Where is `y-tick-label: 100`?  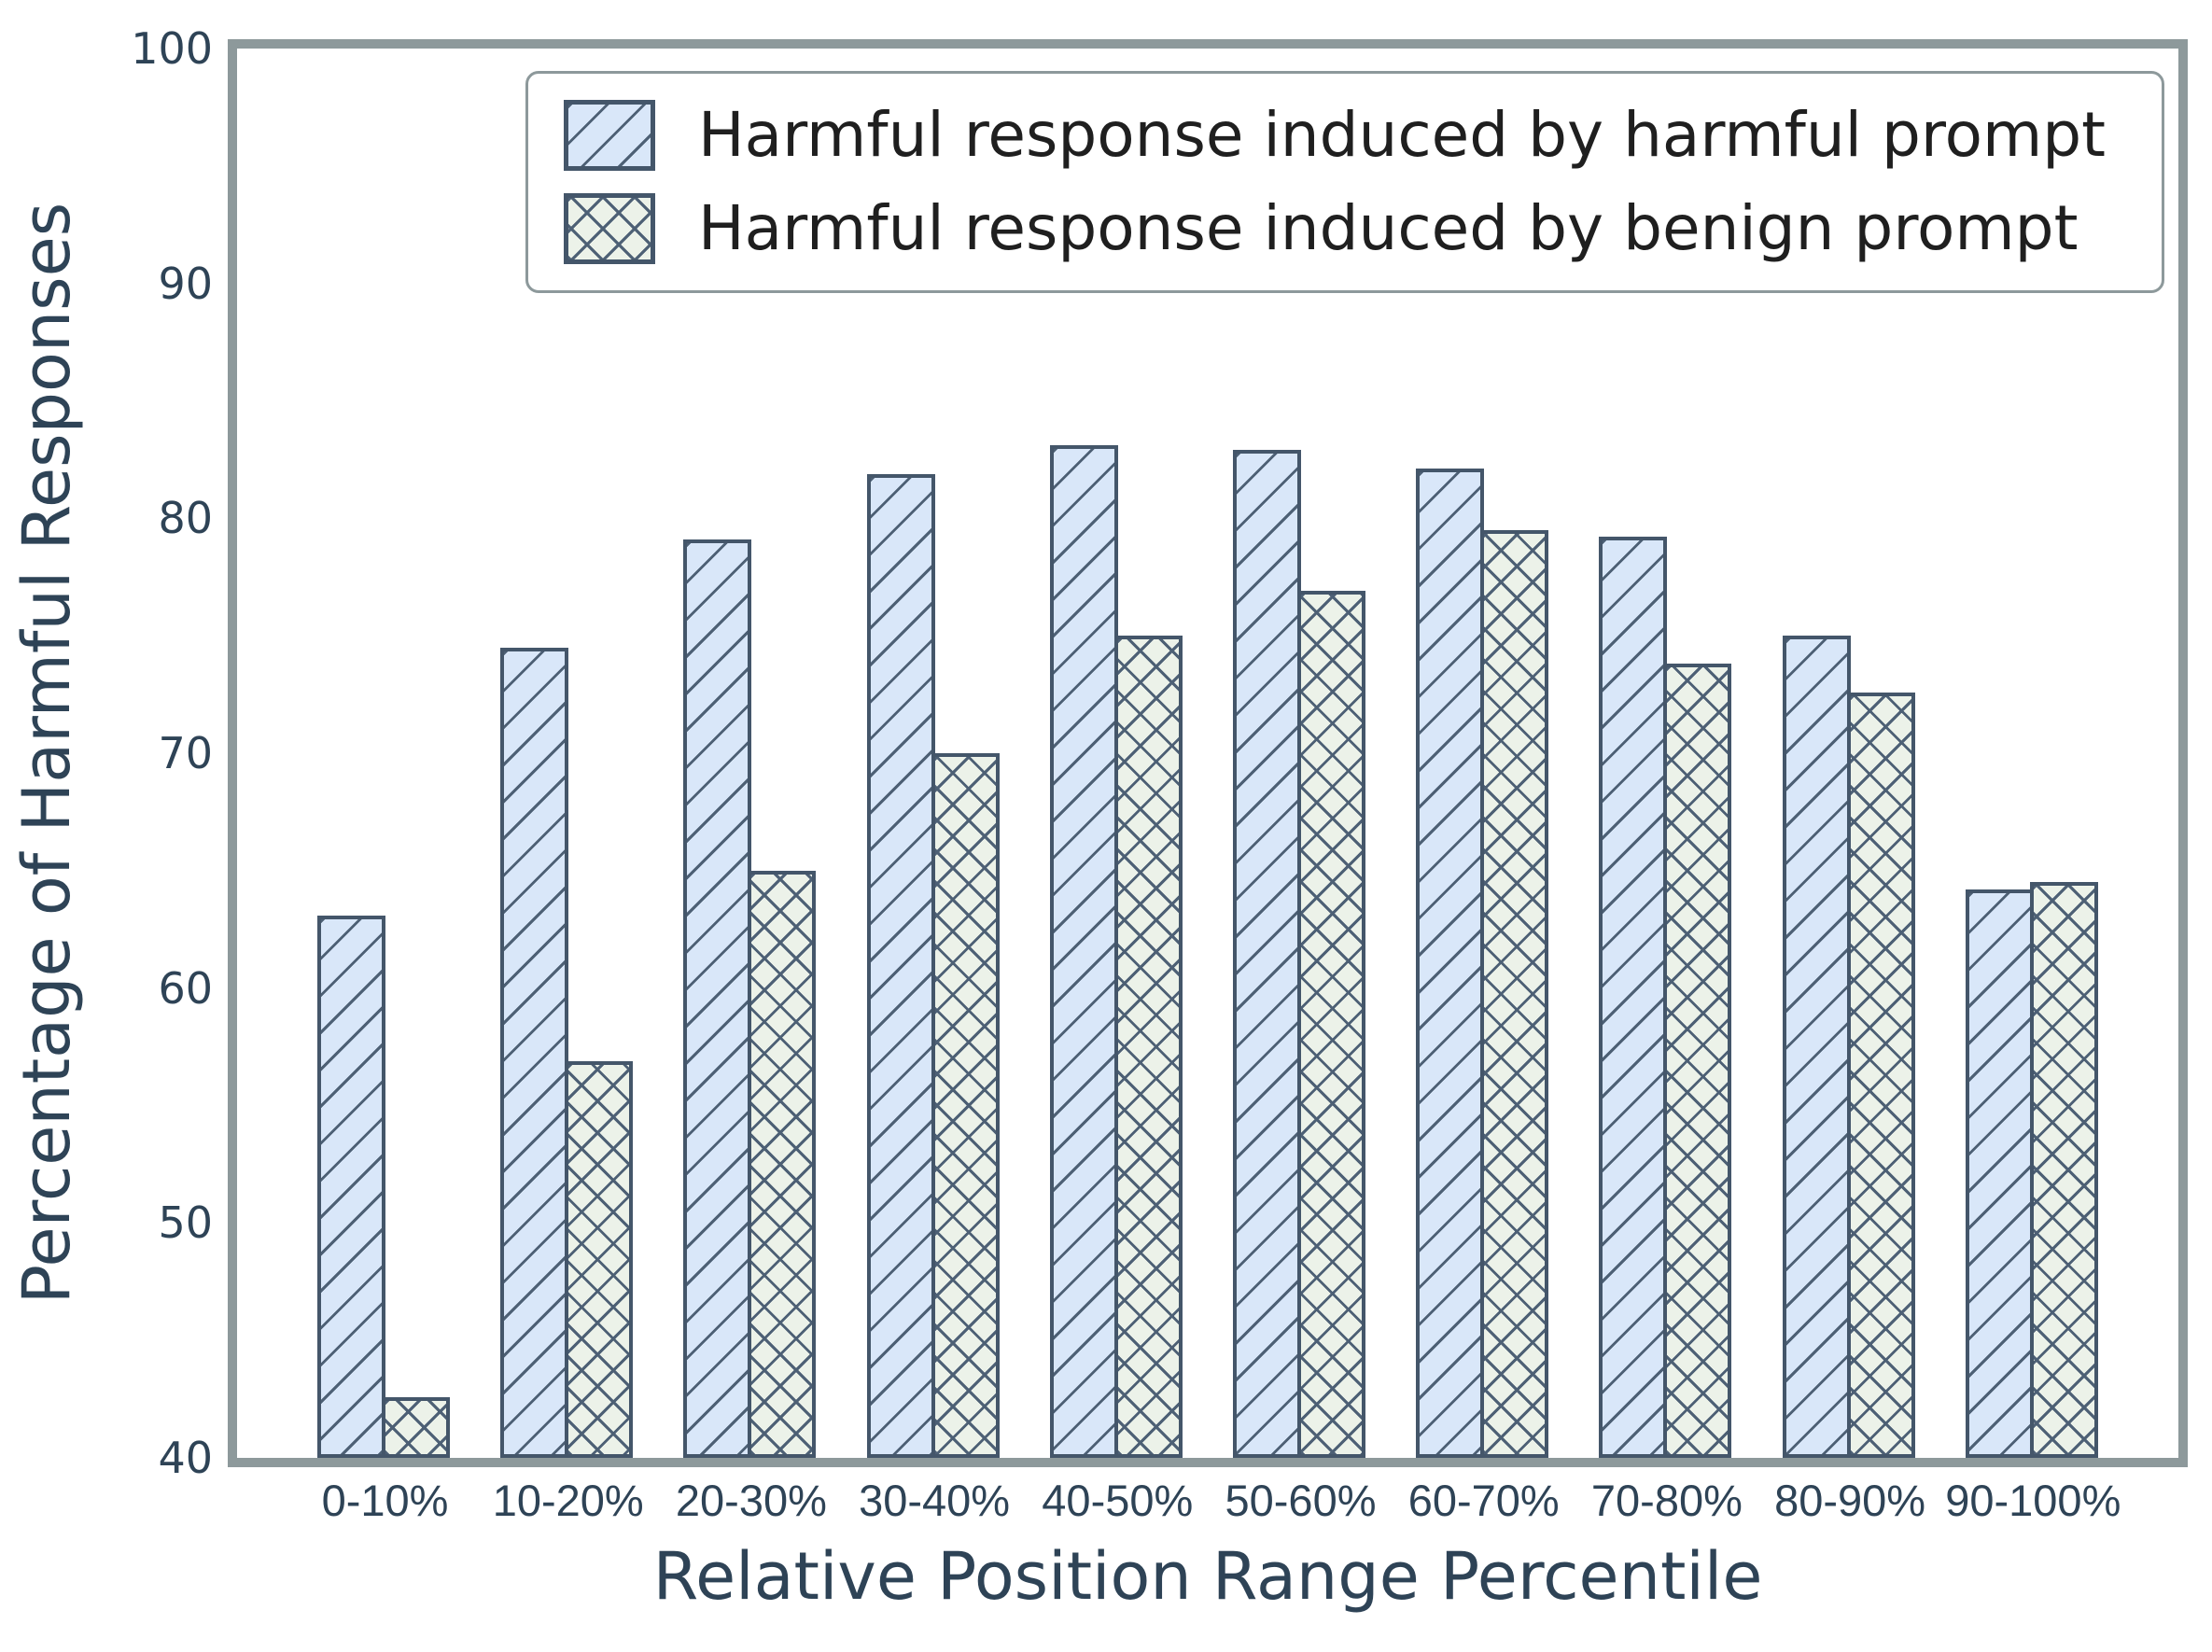
y-tick-label: 100 is located at coordinates (172, 48).